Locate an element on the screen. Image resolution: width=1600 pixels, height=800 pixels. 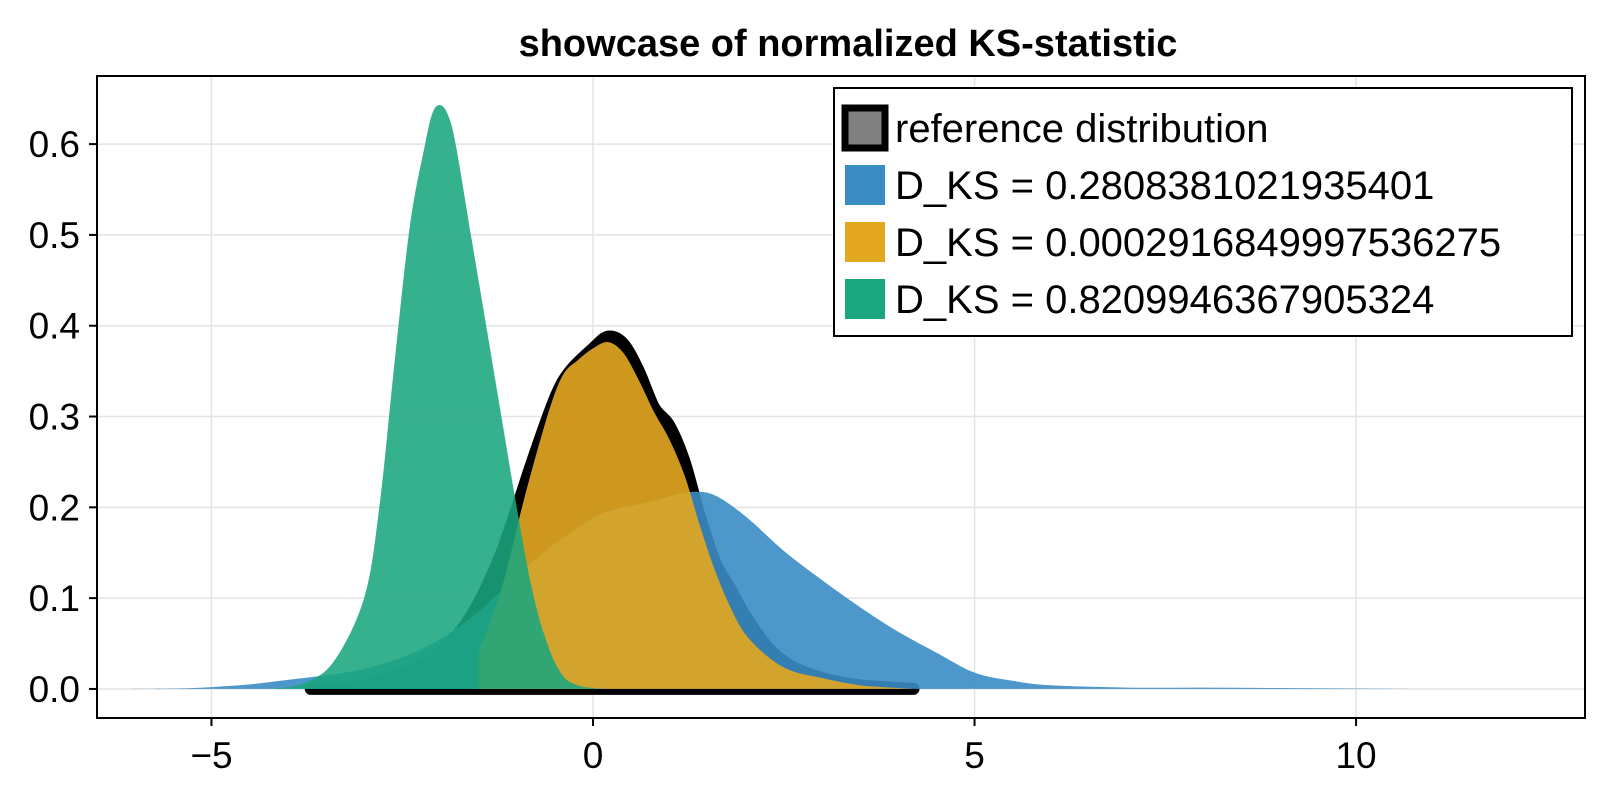
y-tick-label-1: 0.1 is located at coordinates (54, 598).